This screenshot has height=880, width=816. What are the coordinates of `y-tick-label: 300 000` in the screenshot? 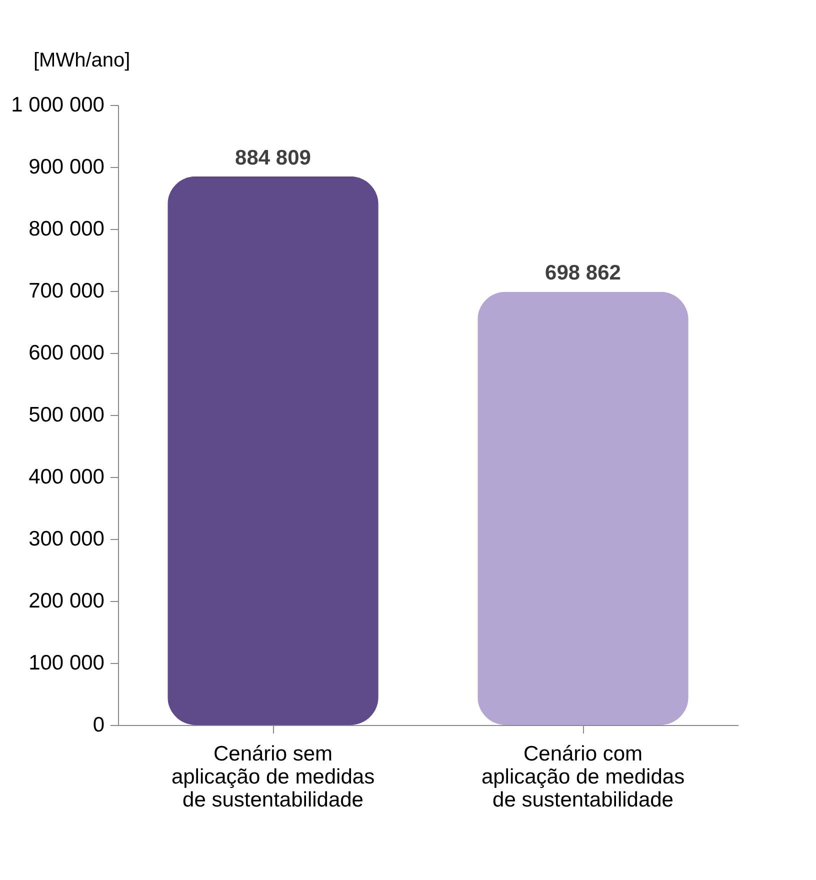 It's located at (66, 539).